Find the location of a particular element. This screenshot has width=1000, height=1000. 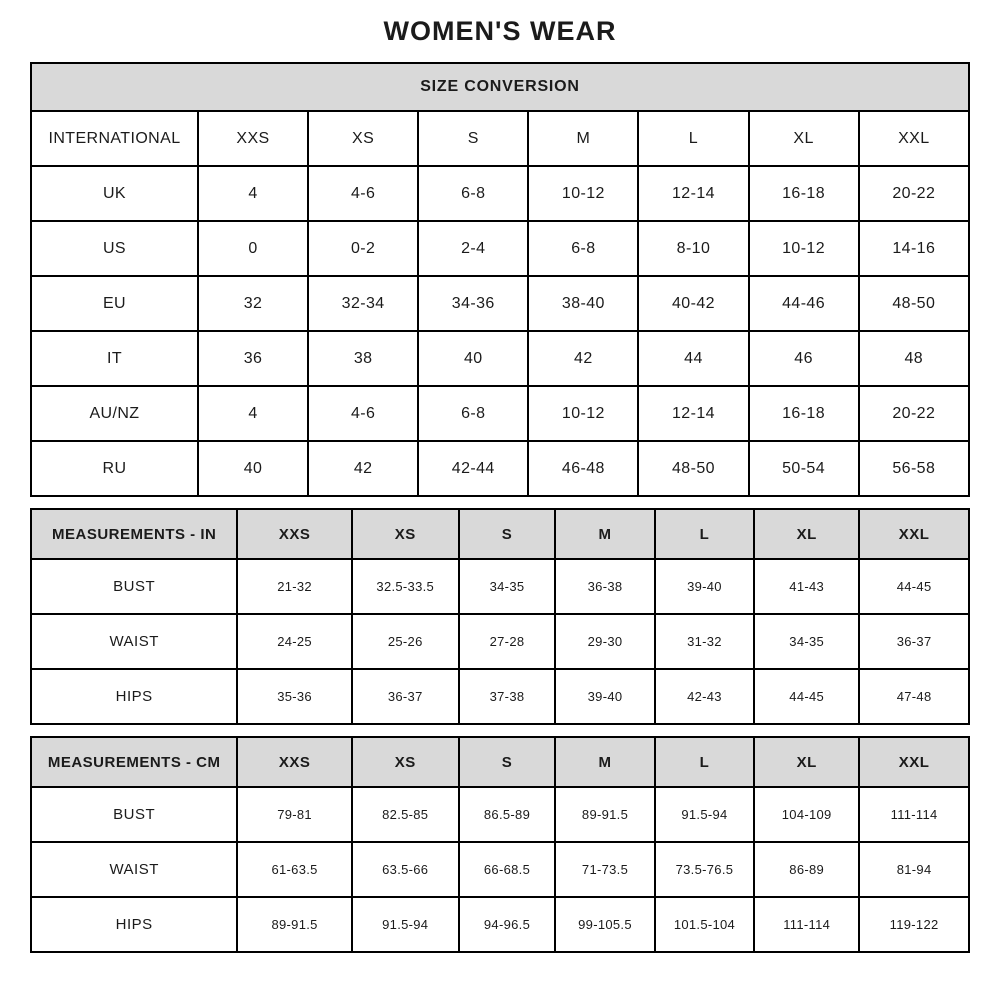

measurement-cell: 86-89 is located at coordinates (807, 869).